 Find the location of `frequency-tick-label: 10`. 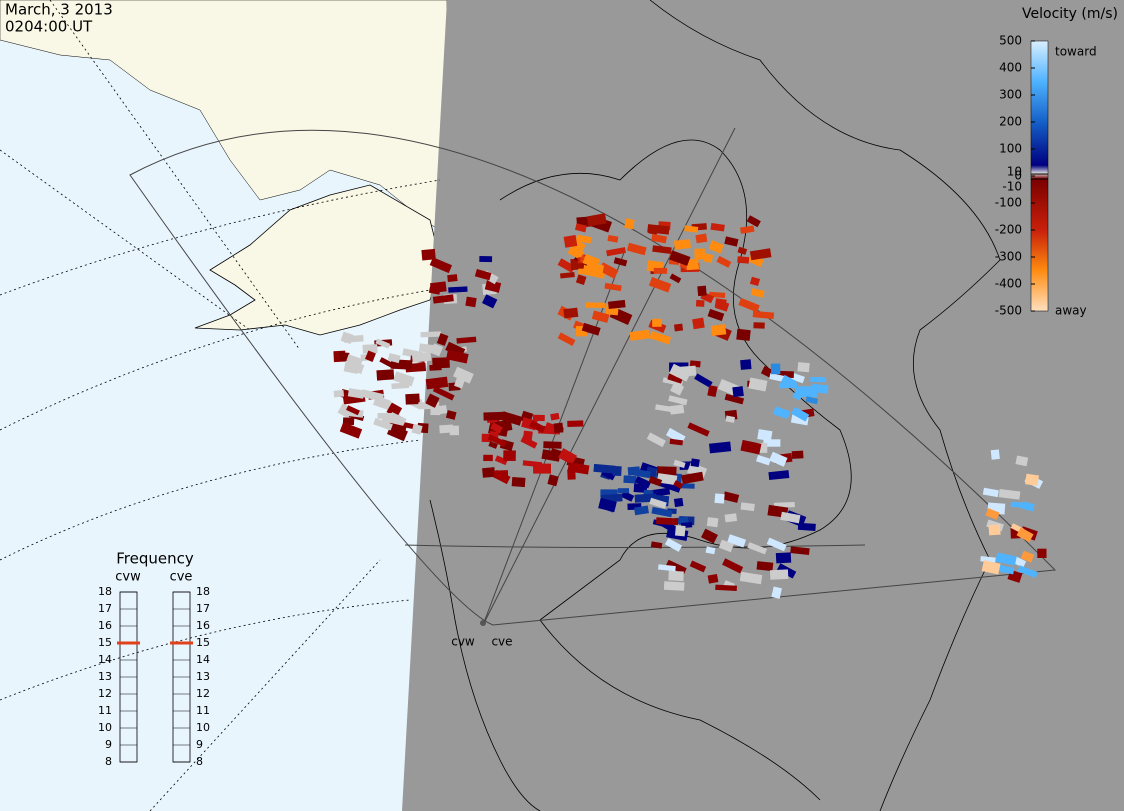

frequency-tick-label: 10 is located at coordinates (203, 727).